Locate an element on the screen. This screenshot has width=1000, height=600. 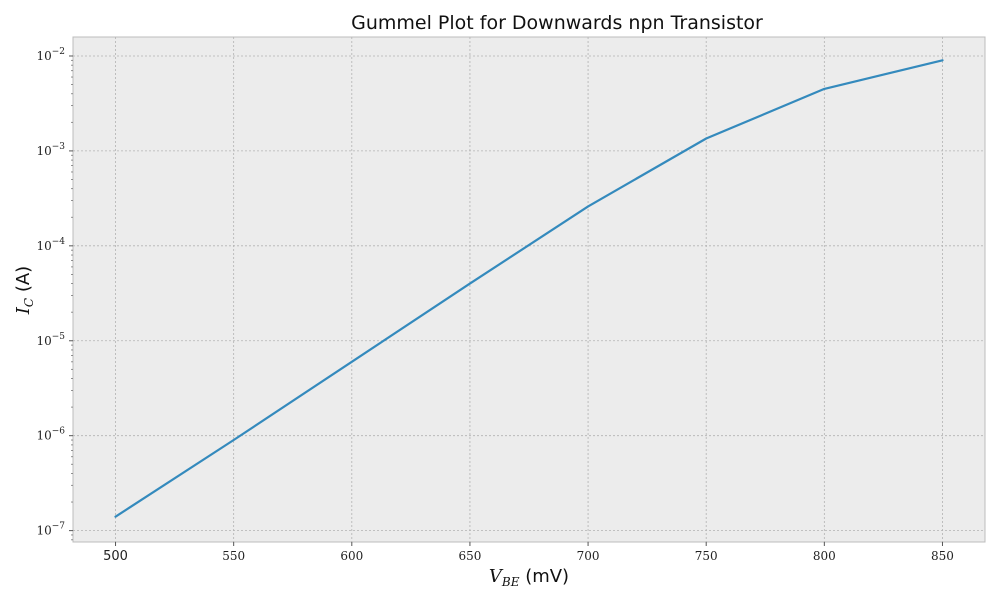
x-tick-label: 650 is located at coordinates (469, 556).